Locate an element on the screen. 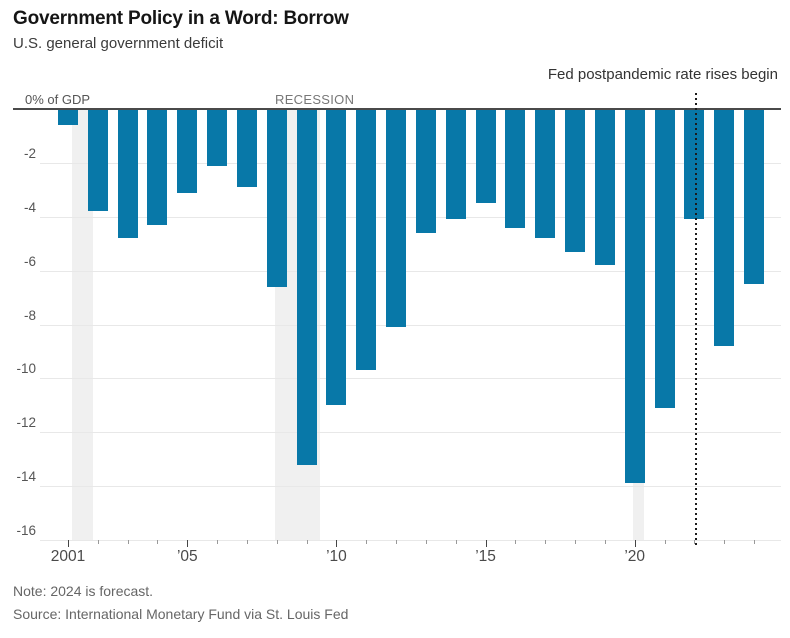 This screenshot has width=790, height=638. deficit-bar-2003 is located at coordinates (127, 174).